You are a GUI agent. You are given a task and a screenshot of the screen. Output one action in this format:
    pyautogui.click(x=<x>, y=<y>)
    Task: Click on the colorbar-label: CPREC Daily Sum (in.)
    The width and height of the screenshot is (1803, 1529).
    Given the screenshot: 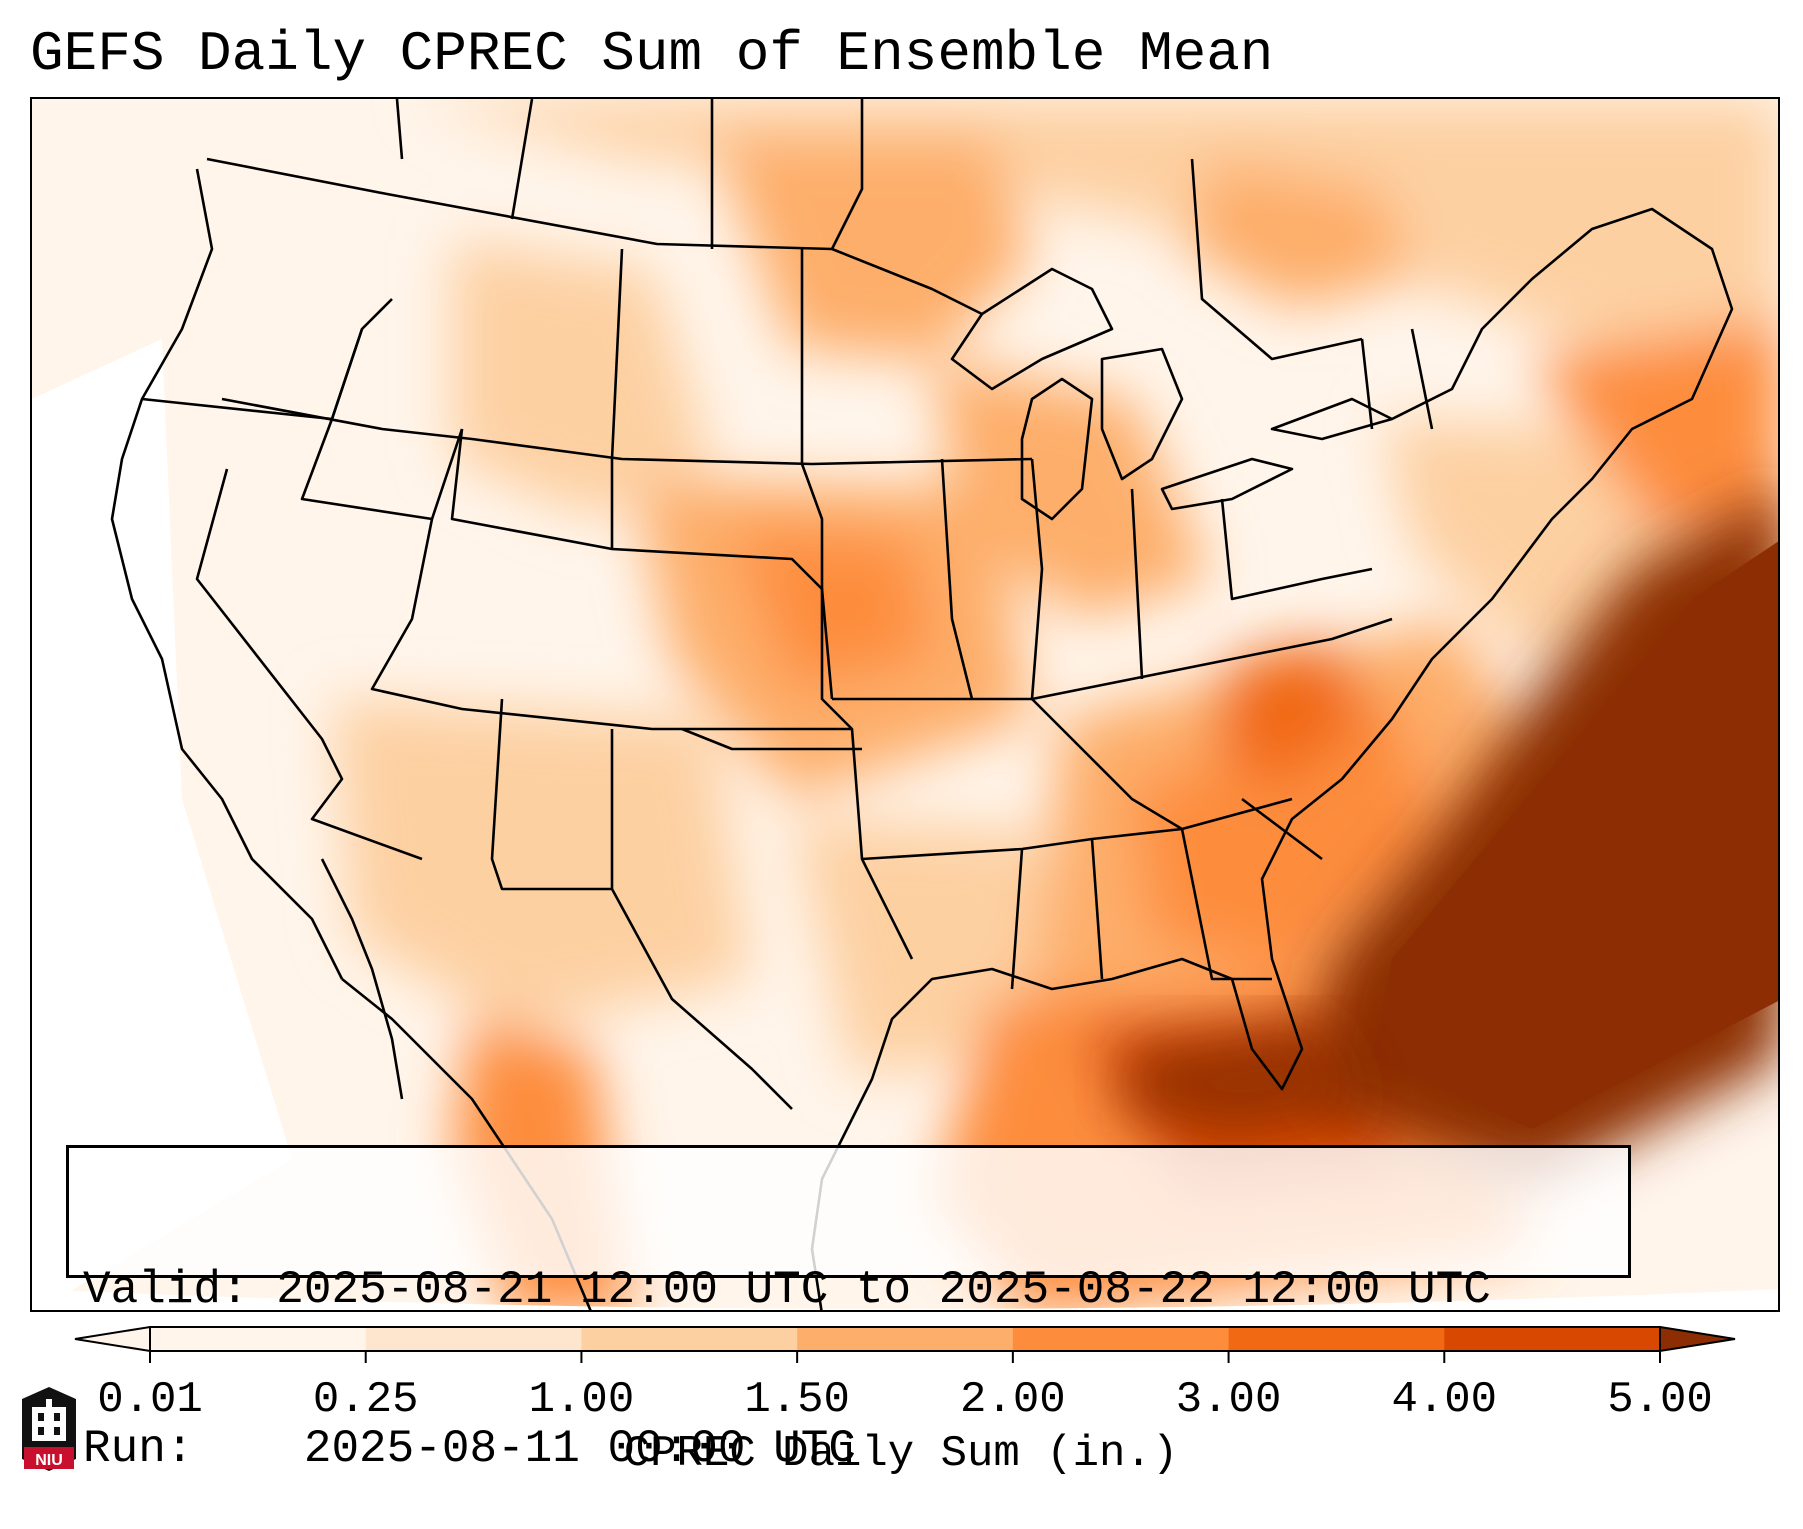 What is the action you would take?
    pyautogui.click(x=901, y=1454)
    